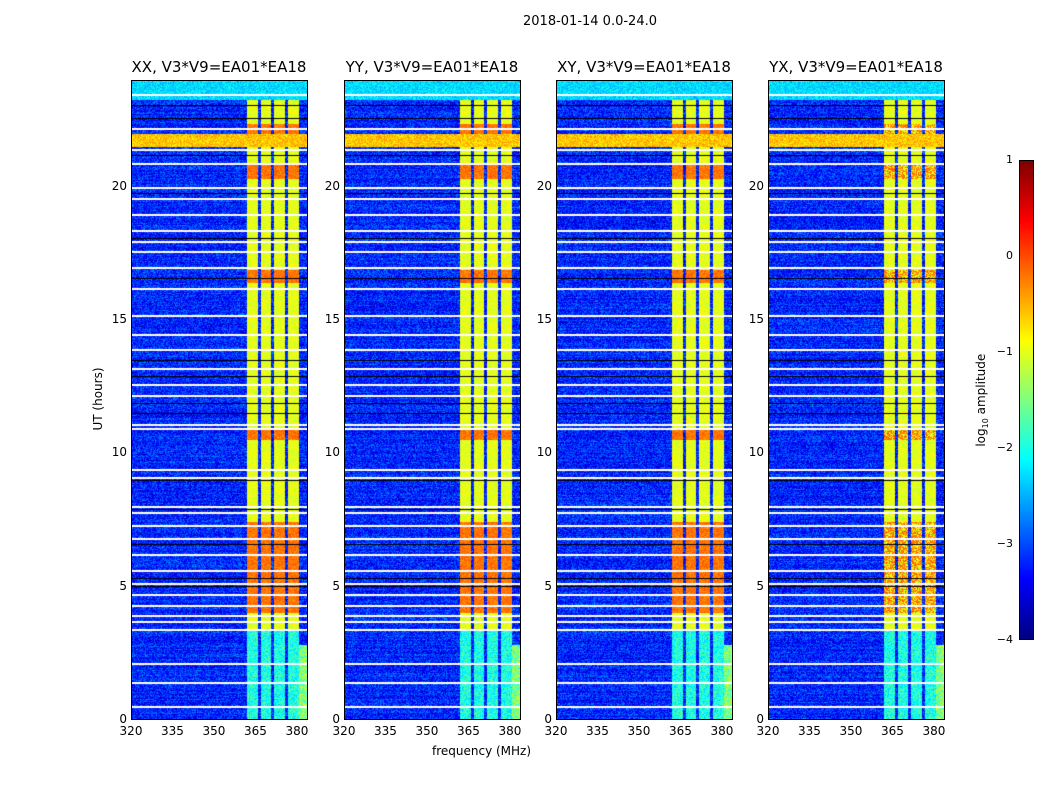 The width and height of the screenshot is (1050, 800). What do you see at coordinates (980, 386) in the screenshot?
I see `colorbar-label-suffix: amplitude` at bounding box center [980, 386].